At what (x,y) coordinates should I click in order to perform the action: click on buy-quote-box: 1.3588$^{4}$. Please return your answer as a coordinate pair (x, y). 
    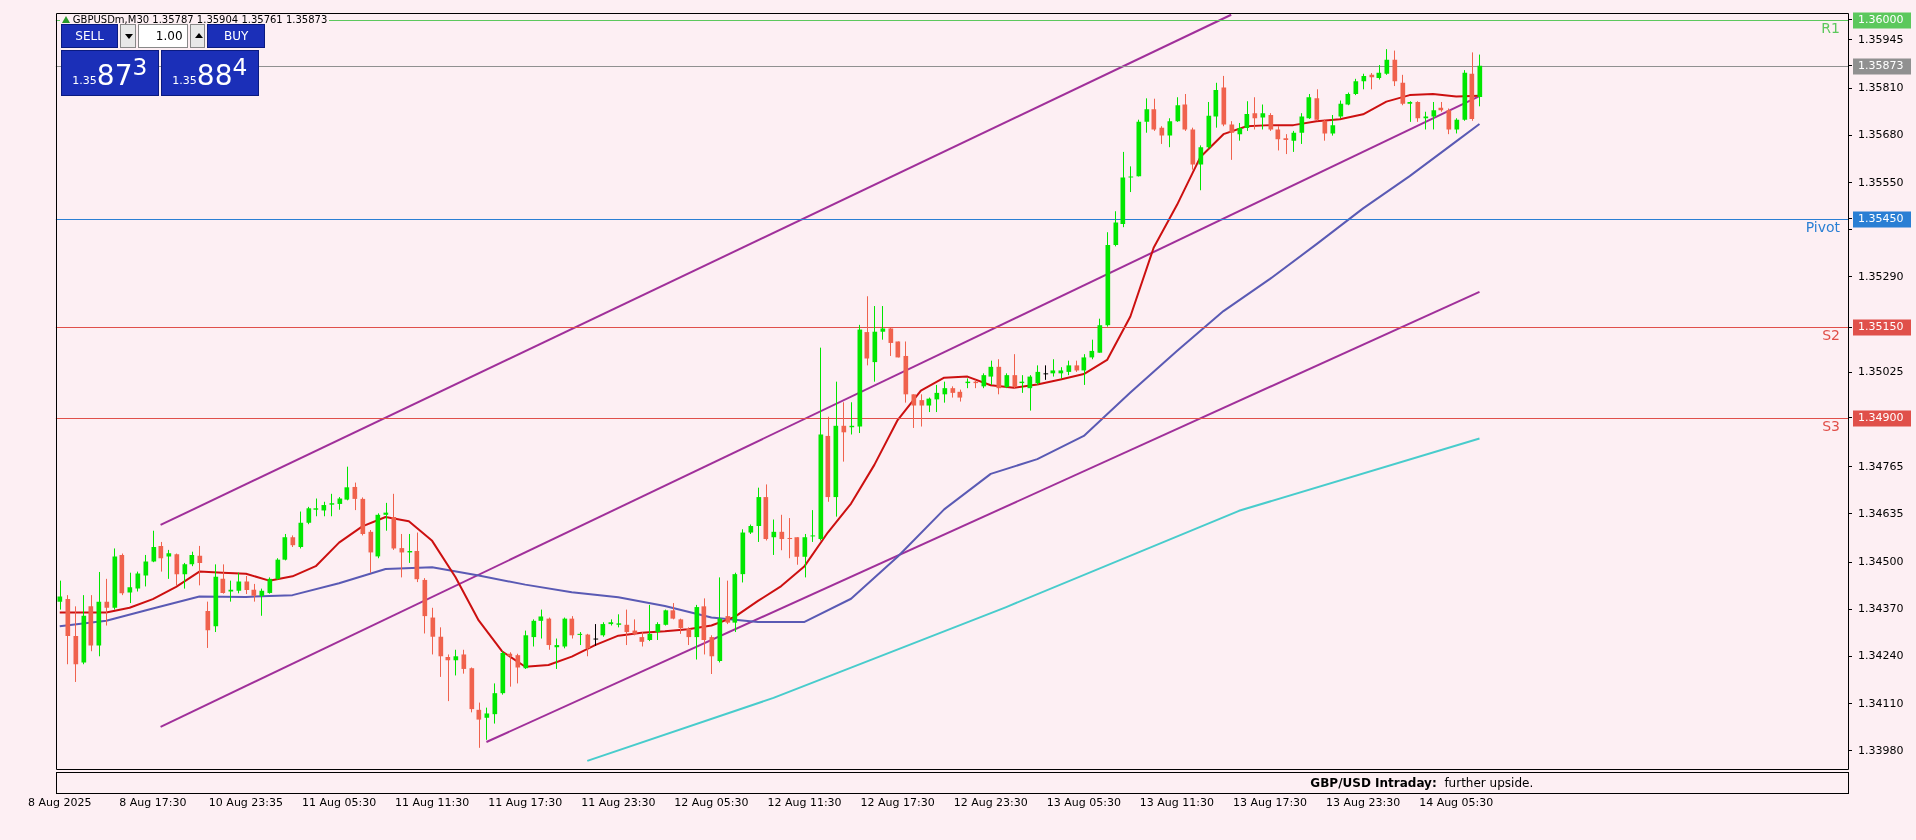
    Looking at the image, I should click on (209, 73).